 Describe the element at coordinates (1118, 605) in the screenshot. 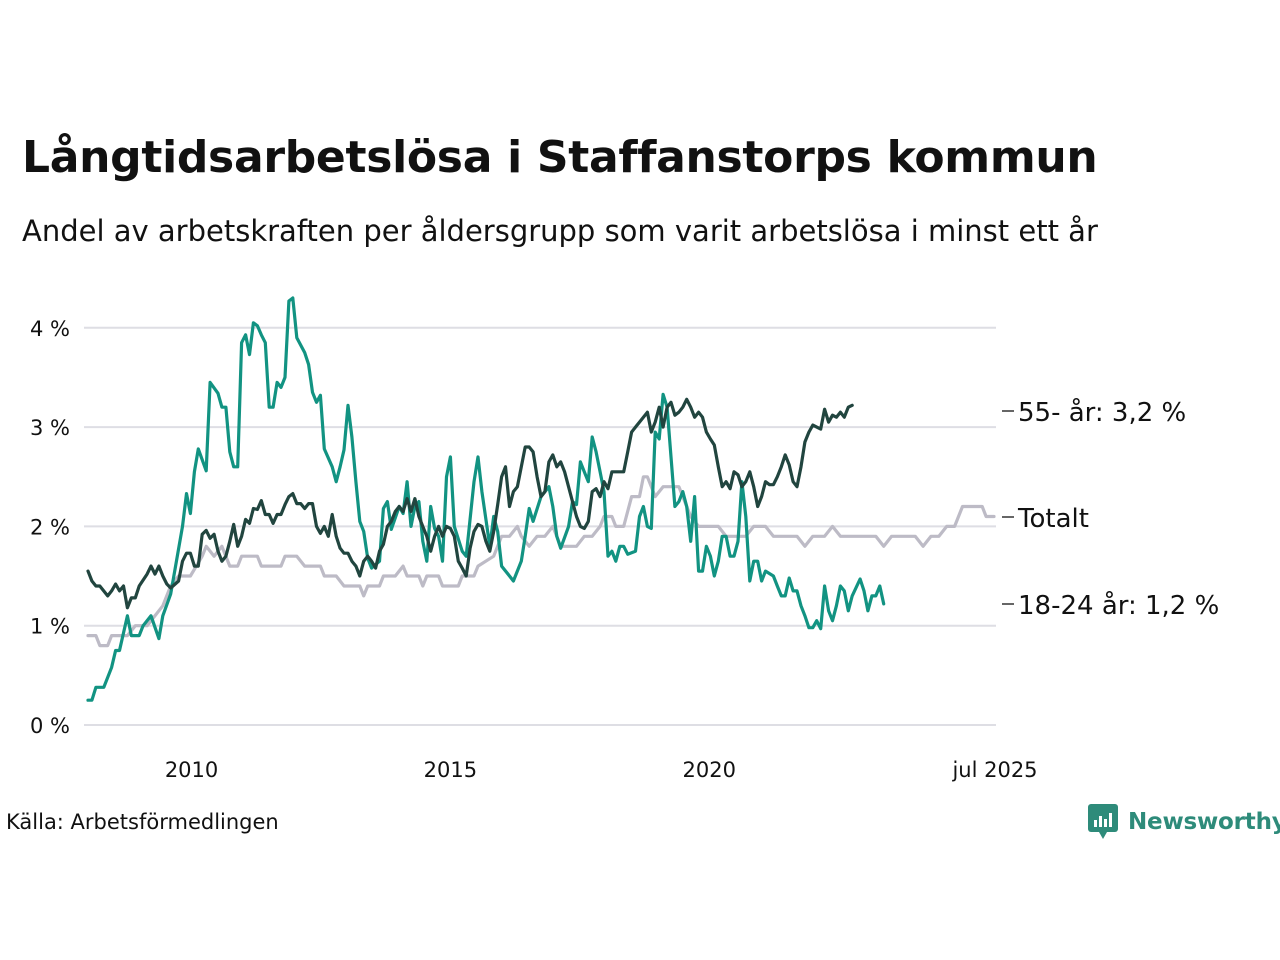

I see `series-end-label-18-24-r: 18-24 år: 1,2 %` at that location.